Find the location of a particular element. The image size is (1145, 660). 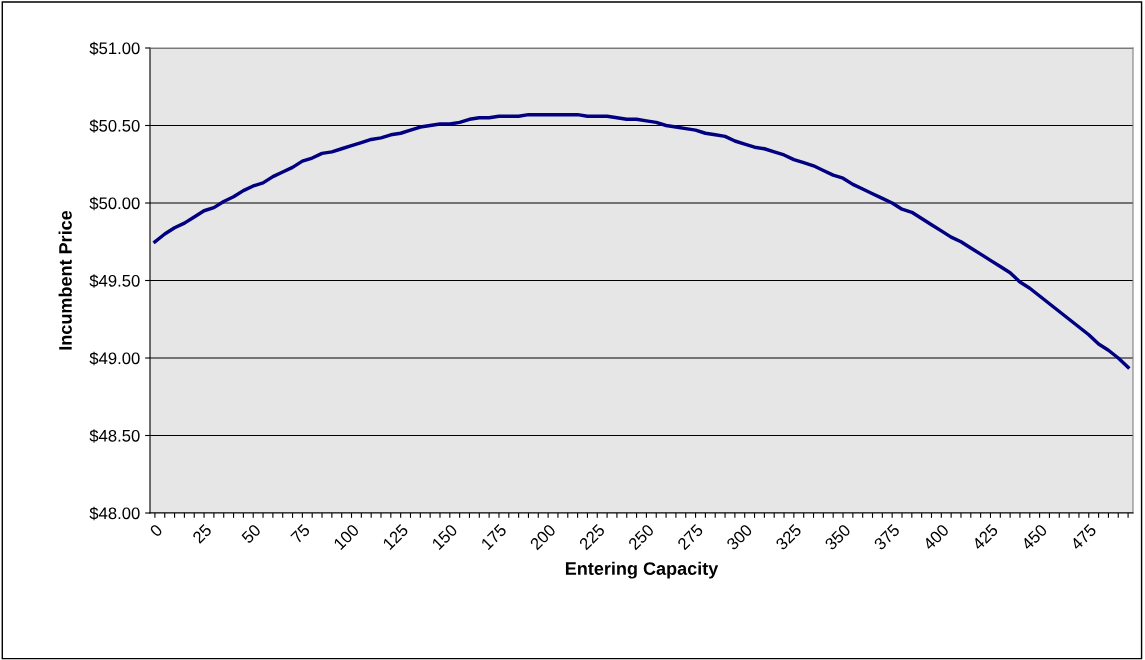

y-tick-label: $49.00 is located at coordinates (114, 358).